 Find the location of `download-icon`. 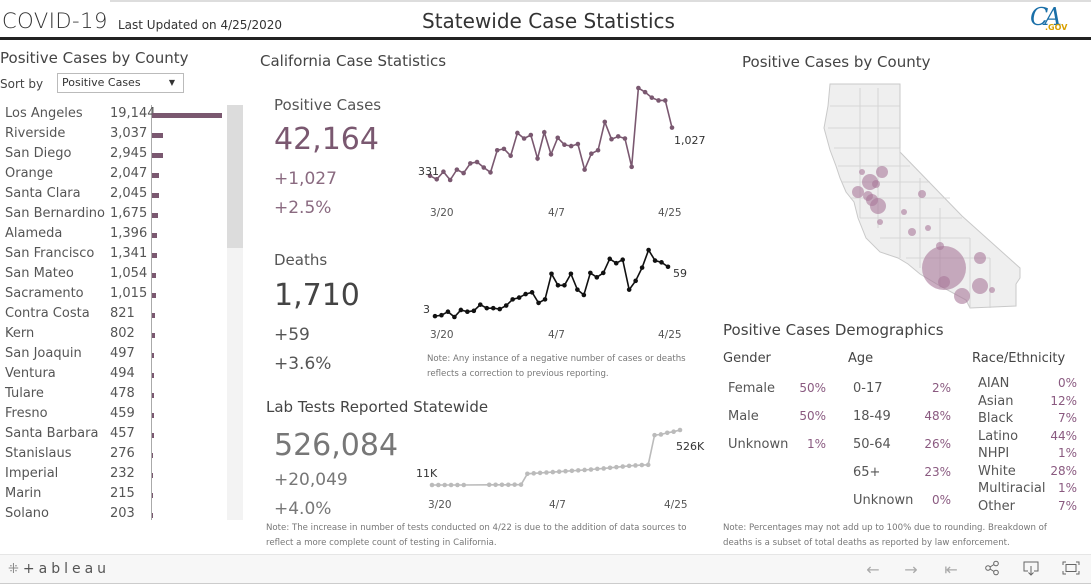

download-icon is located at coordinates (1031, 570).